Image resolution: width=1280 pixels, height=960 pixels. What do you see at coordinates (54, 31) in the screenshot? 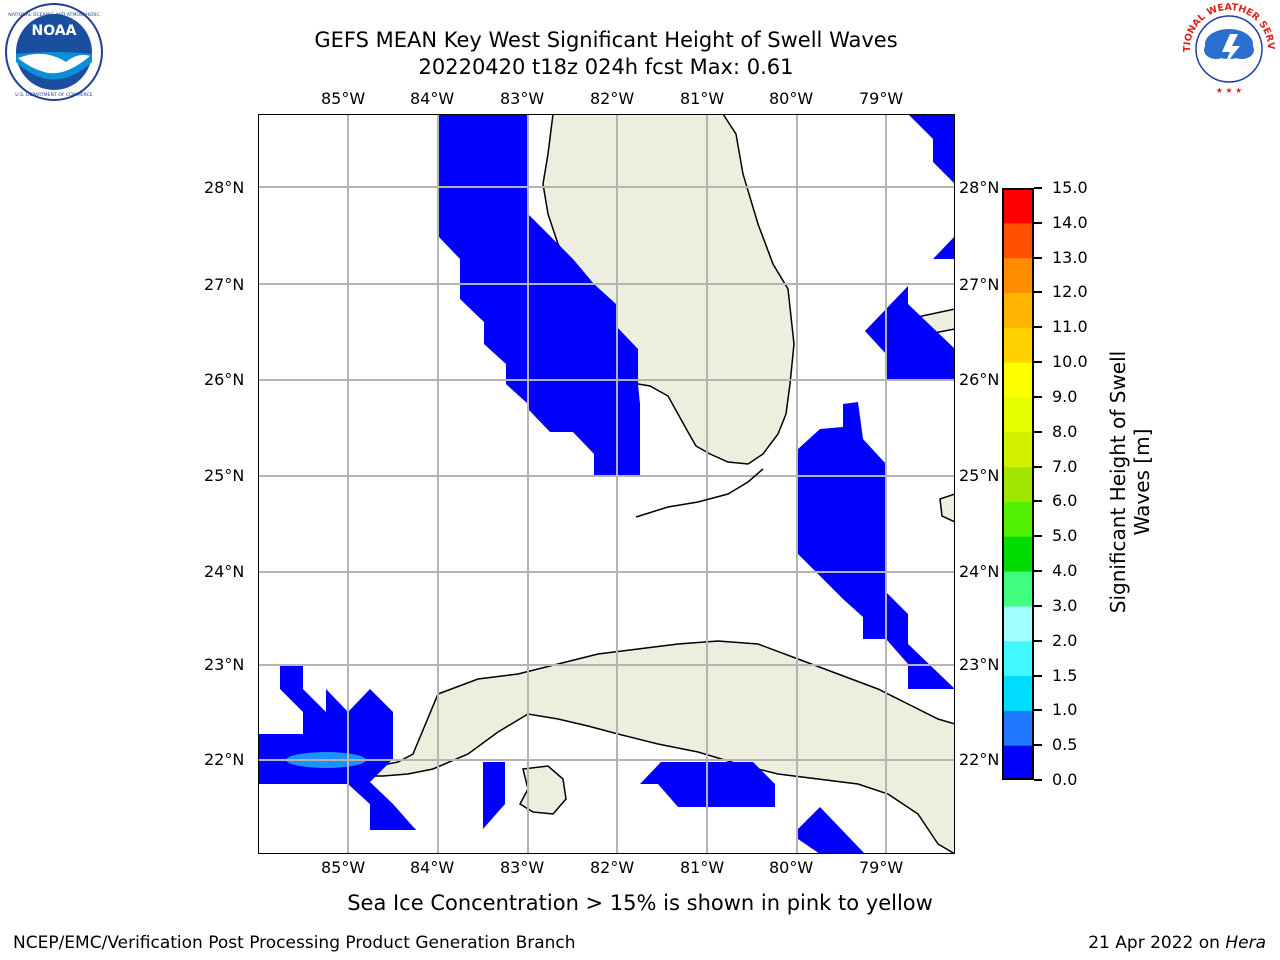
I see `svg-text: NOAA` at bounding box center [54, 31].